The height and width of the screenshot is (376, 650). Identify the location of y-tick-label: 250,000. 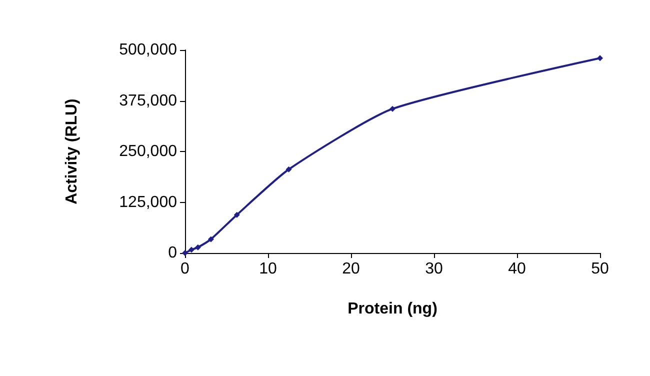
(148, 151).